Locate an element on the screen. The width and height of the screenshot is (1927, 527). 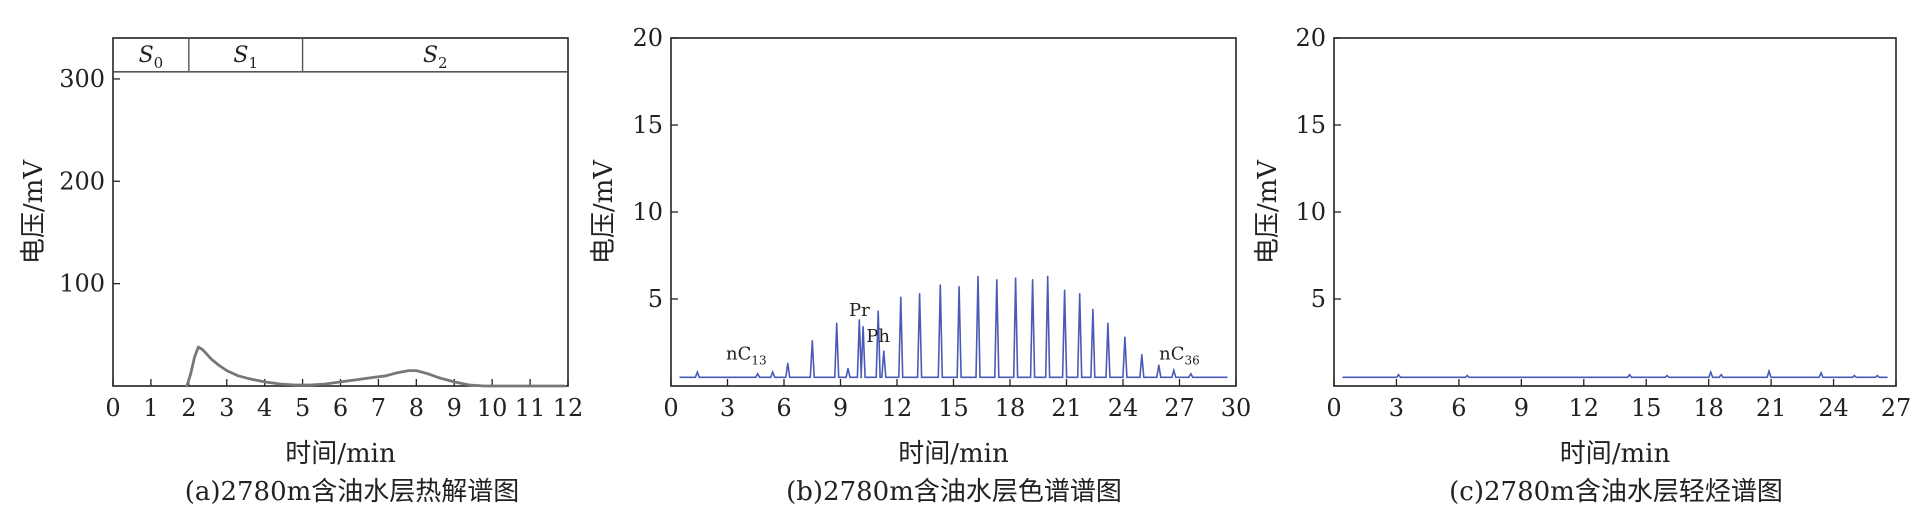
x-tick-label: 8 is located at coordinates (416, 408).